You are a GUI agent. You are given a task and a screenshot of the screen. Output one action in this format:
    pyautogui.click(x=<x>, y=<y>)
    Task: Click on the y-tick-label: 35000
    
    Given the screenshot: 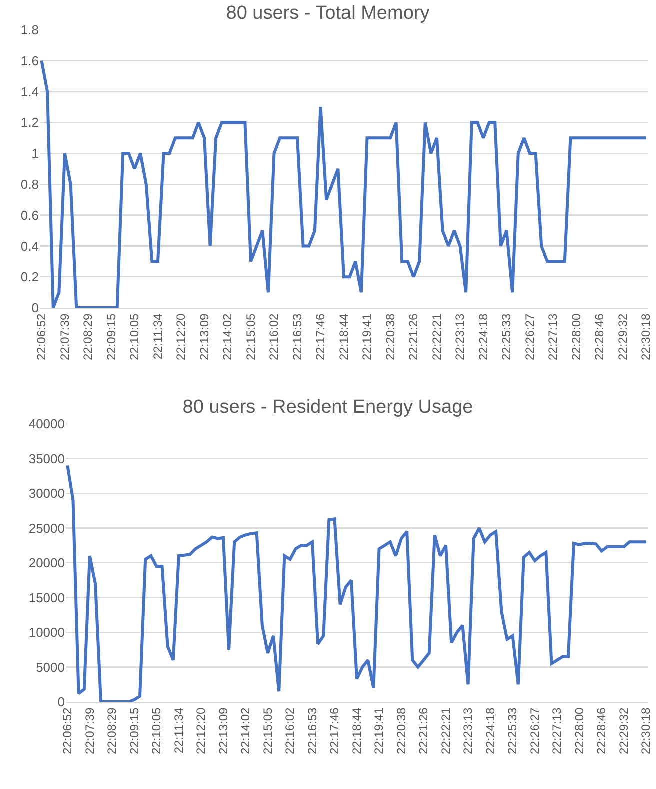 What is the action you would take?
    pyautogui.click(x=46, y=458)
    